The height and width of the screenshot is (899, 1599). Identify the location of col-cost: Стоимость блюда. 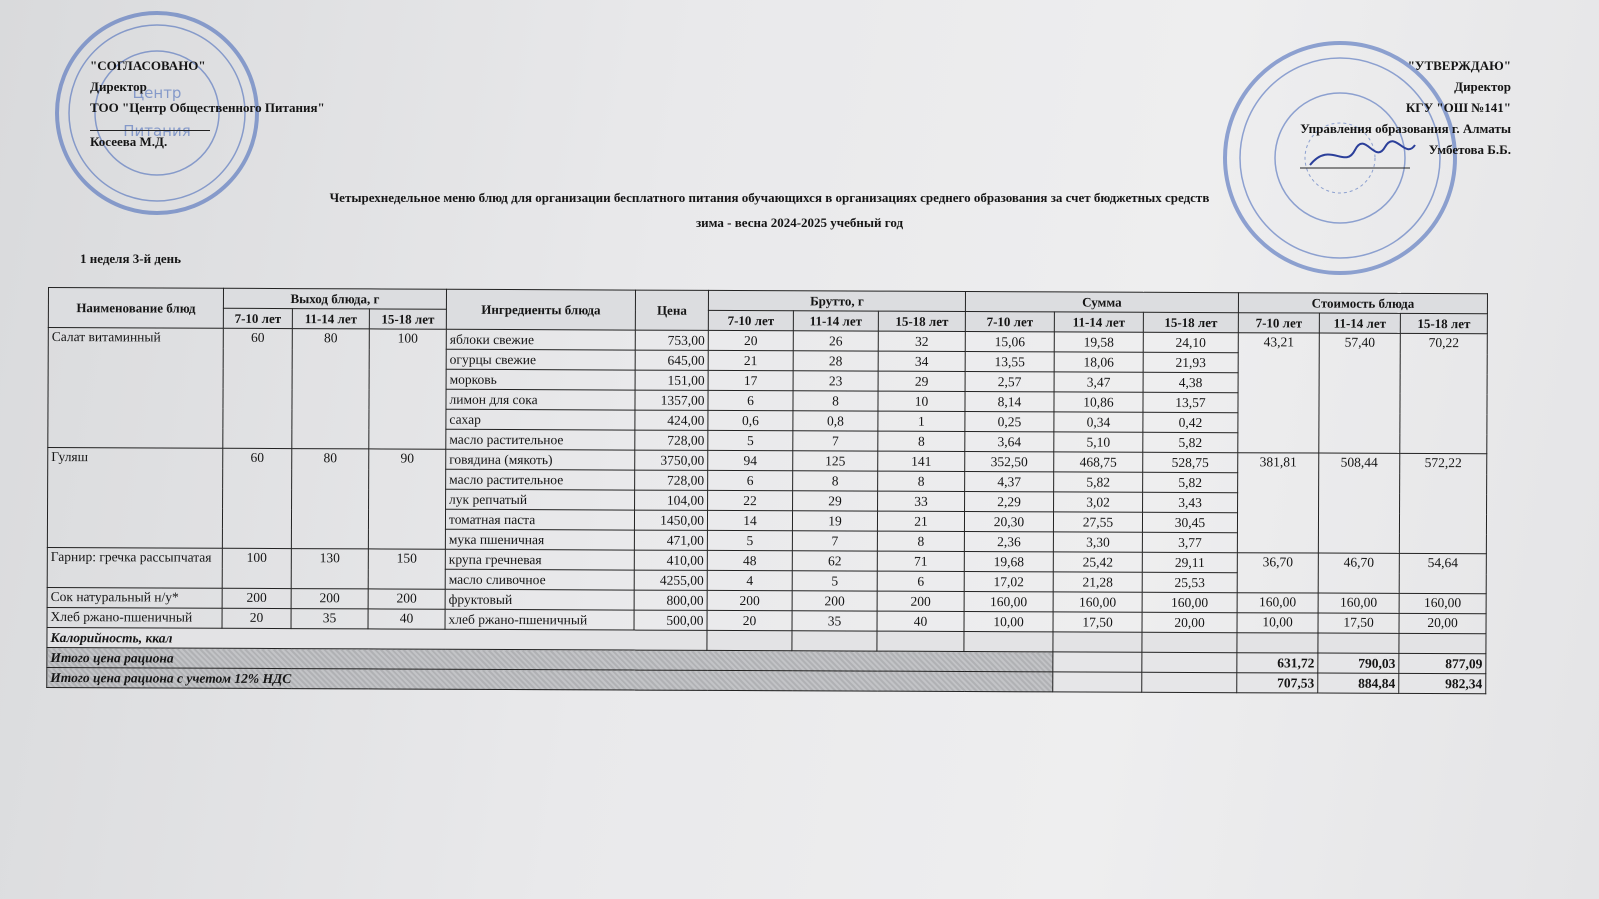
(1363, 303).